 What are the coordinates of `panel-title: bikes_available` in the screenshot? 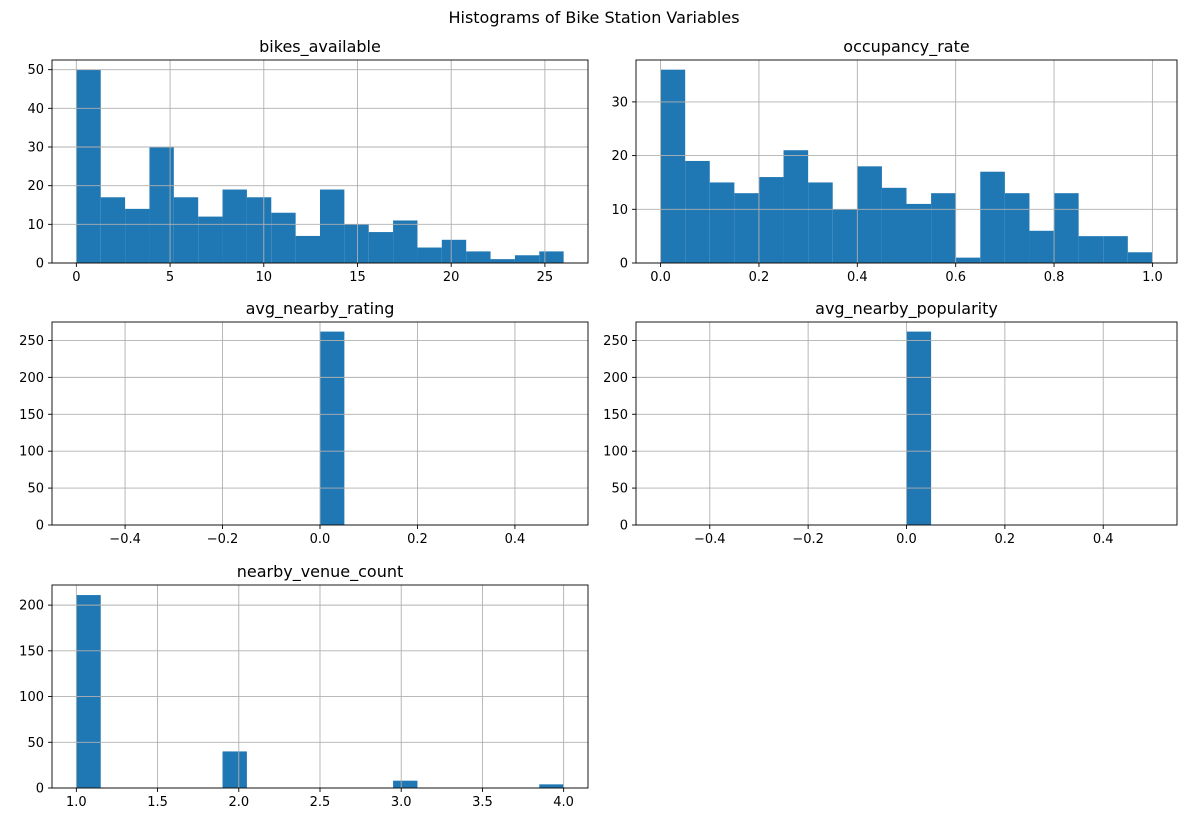 It's located at (320, 47).